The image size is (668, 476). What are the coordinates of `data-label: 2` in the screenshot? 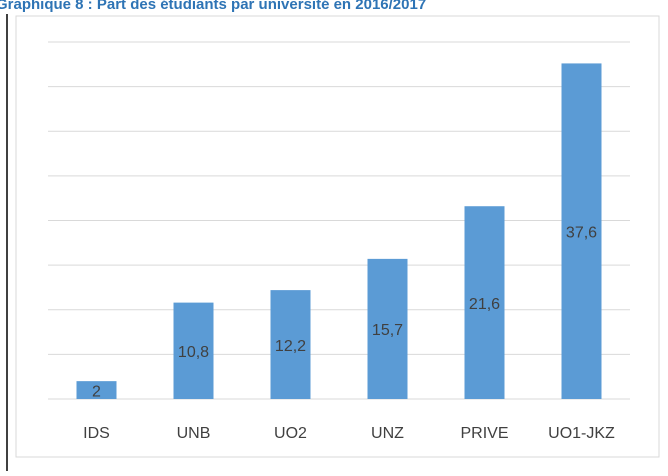 It's located at (96, 391).